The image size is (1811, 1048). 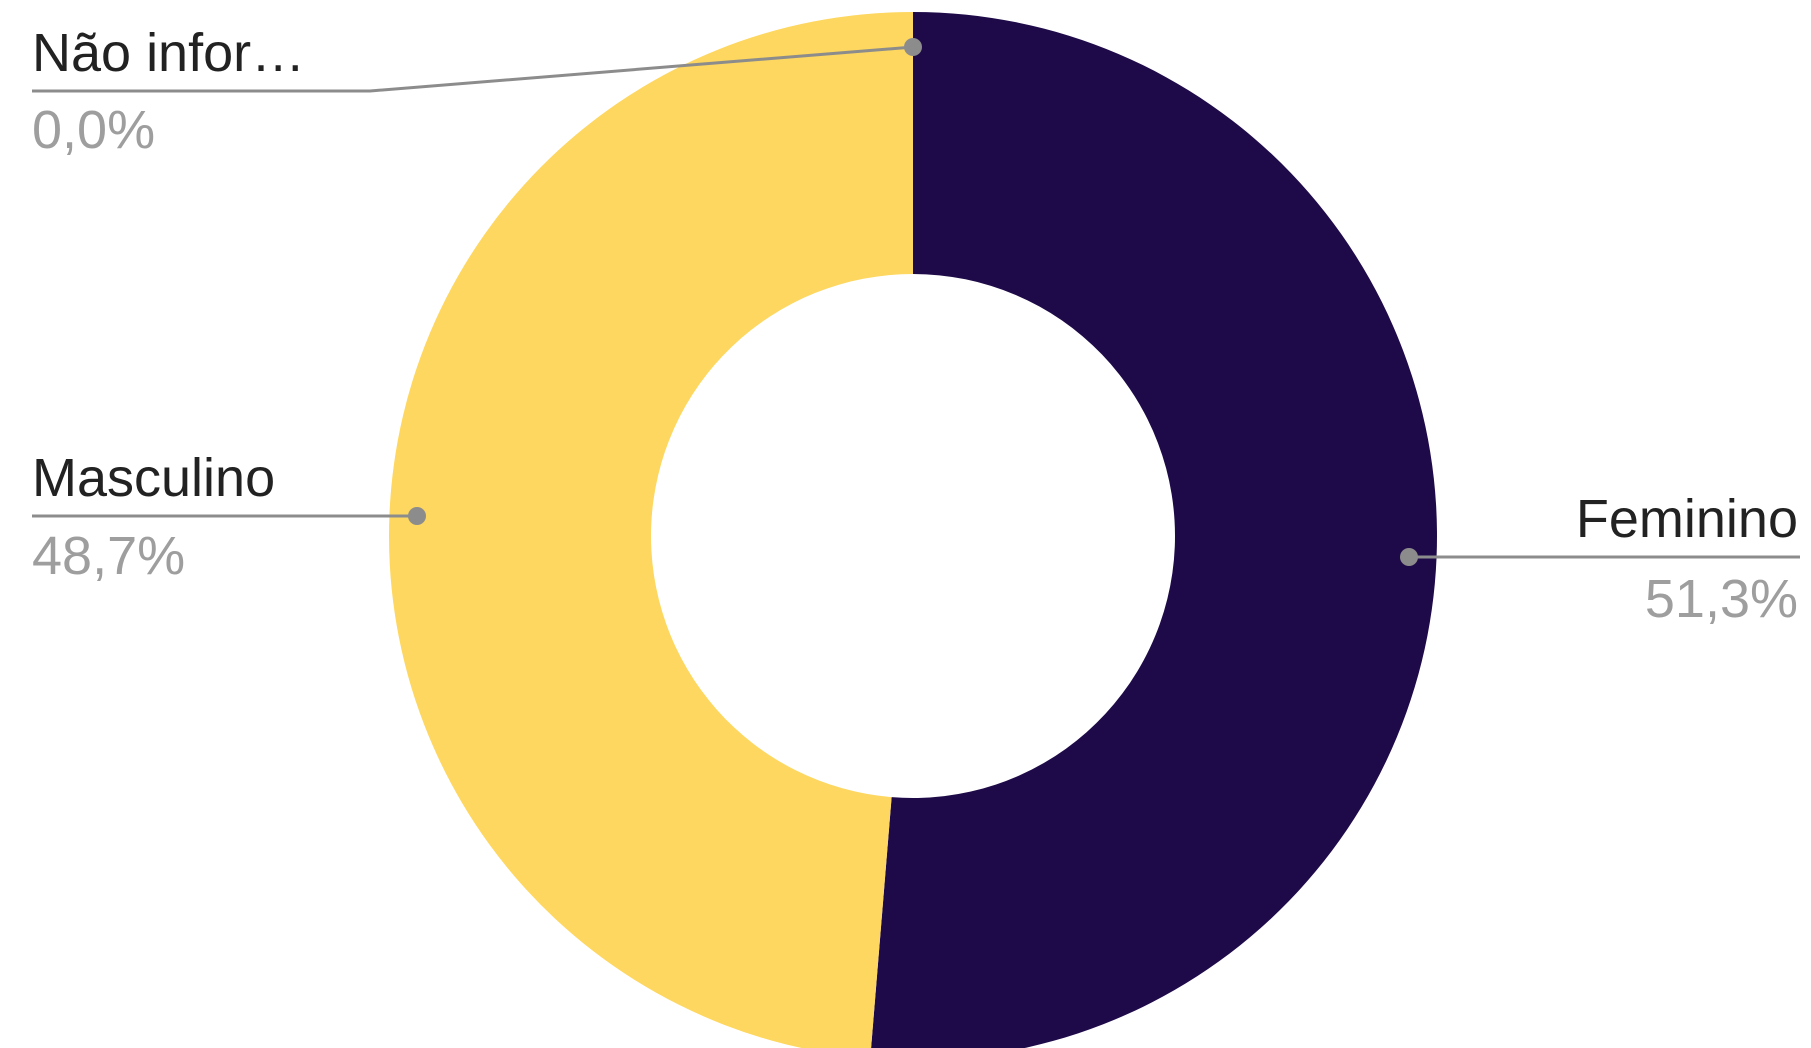 What do you see at coordinates (229, 517) in the screenshot?
I see `label-group-masculino: Masculino 48,7%` at bounding box center [229, 517].